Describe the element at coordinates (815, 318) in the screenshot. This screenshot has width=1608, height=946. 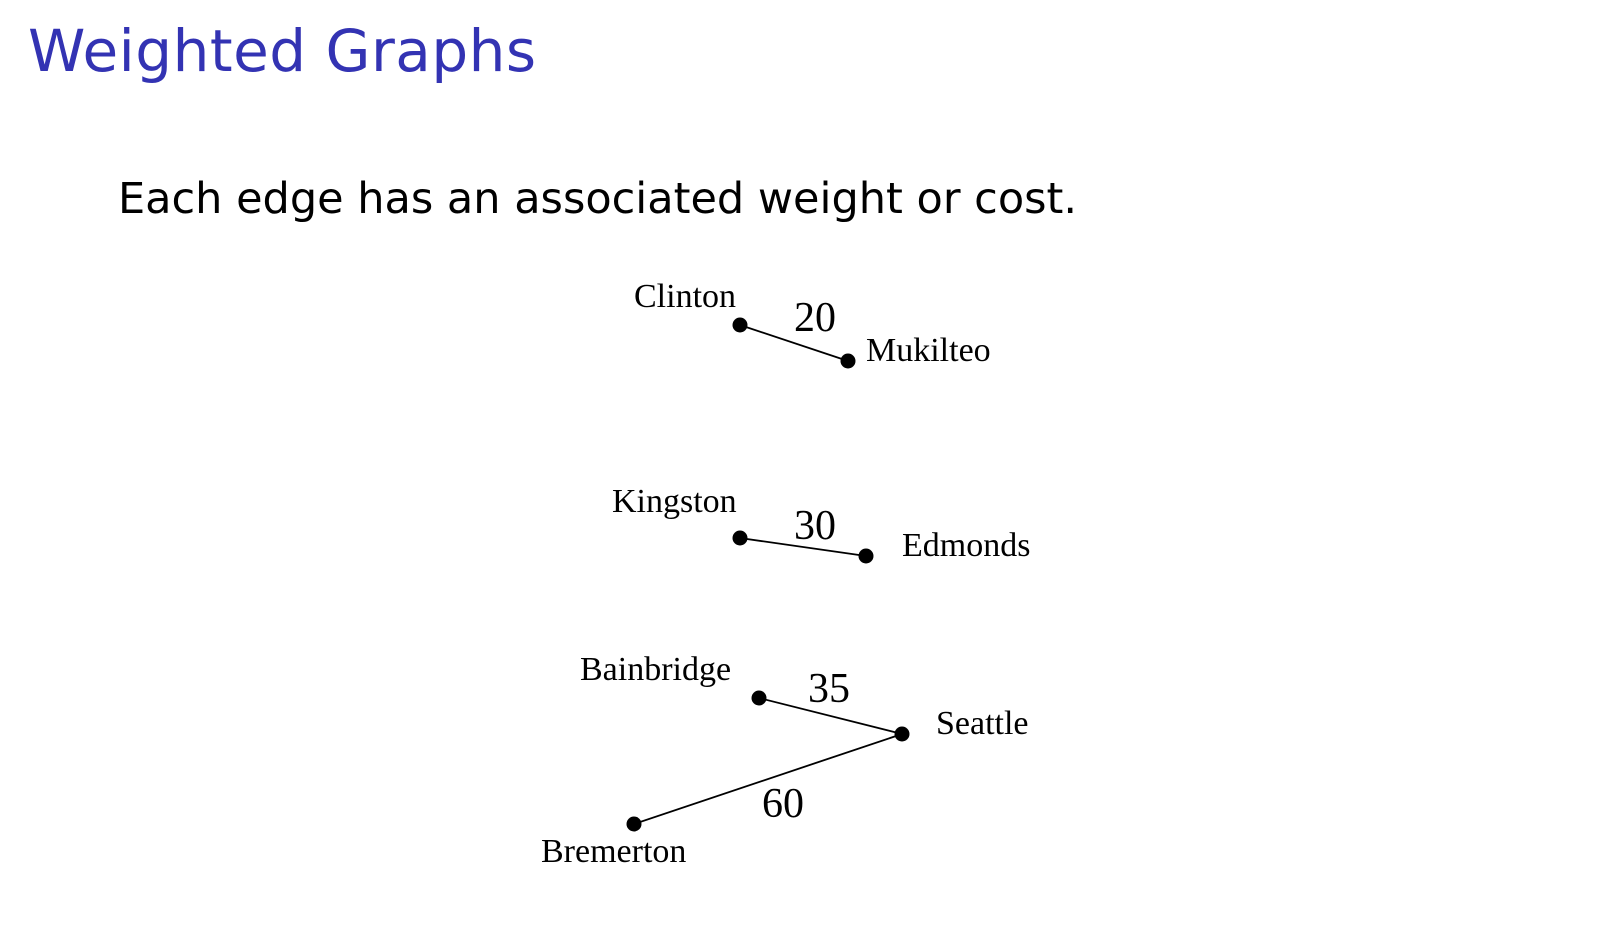
I see `edge-weight-clinton-mukilteo: 20` at that location.